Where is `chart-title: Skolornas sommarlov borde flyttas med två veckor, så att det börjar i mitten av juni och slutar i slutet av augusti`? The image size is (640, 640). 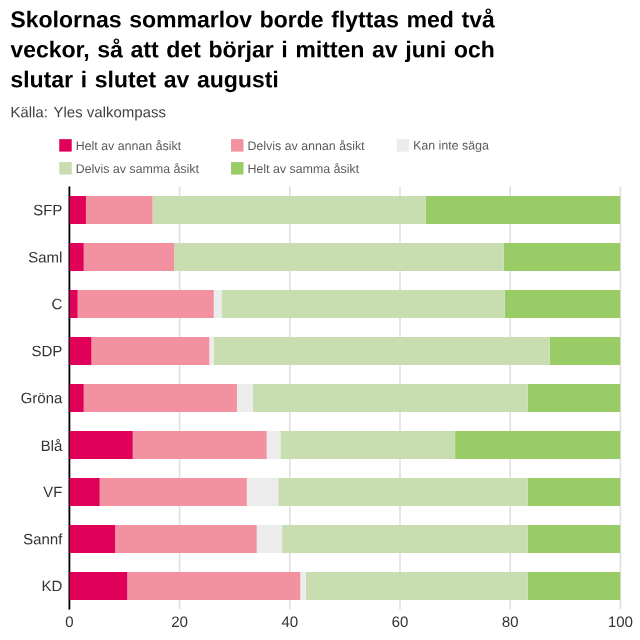 chart-title: Skolornas sommarlov borde flyttas med två veckor, så att det börjar i mitten av juni och slutar i slutet av augusti is located at coordinates (252, 50).